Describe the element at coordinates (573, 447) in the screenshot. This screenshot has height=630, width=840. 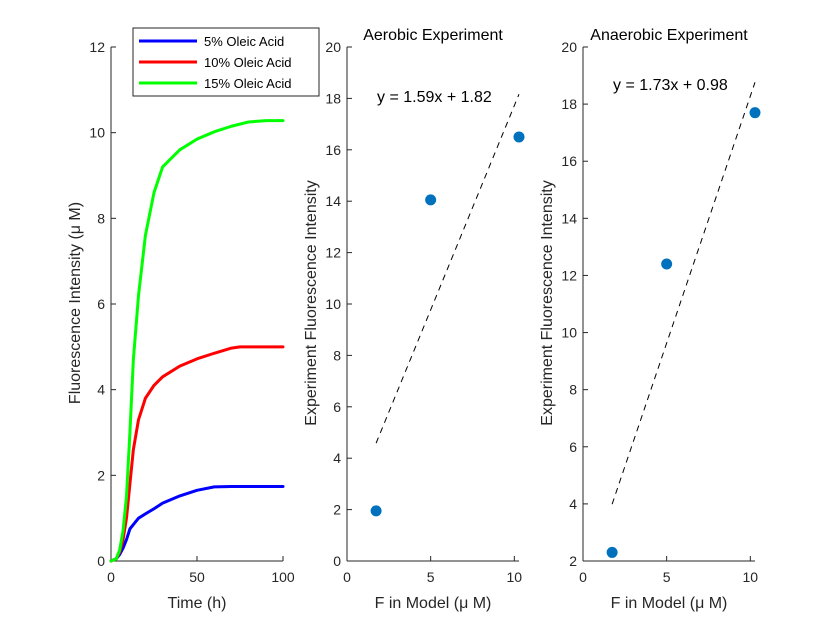
I see `anaerobic-y-tick-label: 6` at that location.